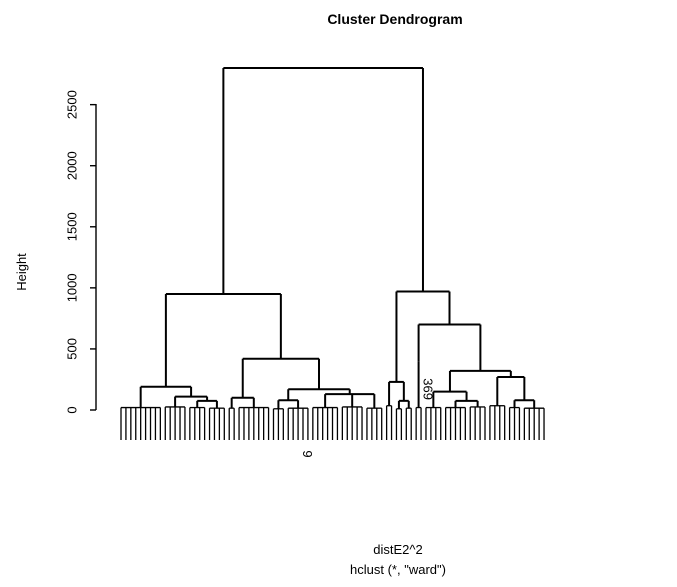 The height and width of the screenshot is (587, 677). What do you see at coordinates (397, 549) in the screenshot?
I see `x-axis-title: distE2^2` at bounding box center [397, 549].